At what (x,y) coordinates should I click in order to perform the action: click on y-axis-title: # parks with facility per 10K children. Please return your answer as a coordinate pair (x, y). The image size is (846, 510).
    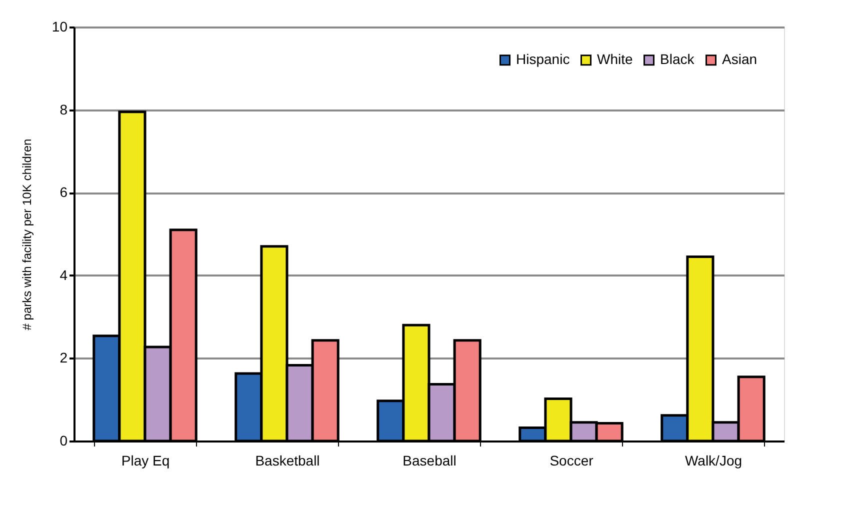
    Looking at the image, I should click on (27, 234).